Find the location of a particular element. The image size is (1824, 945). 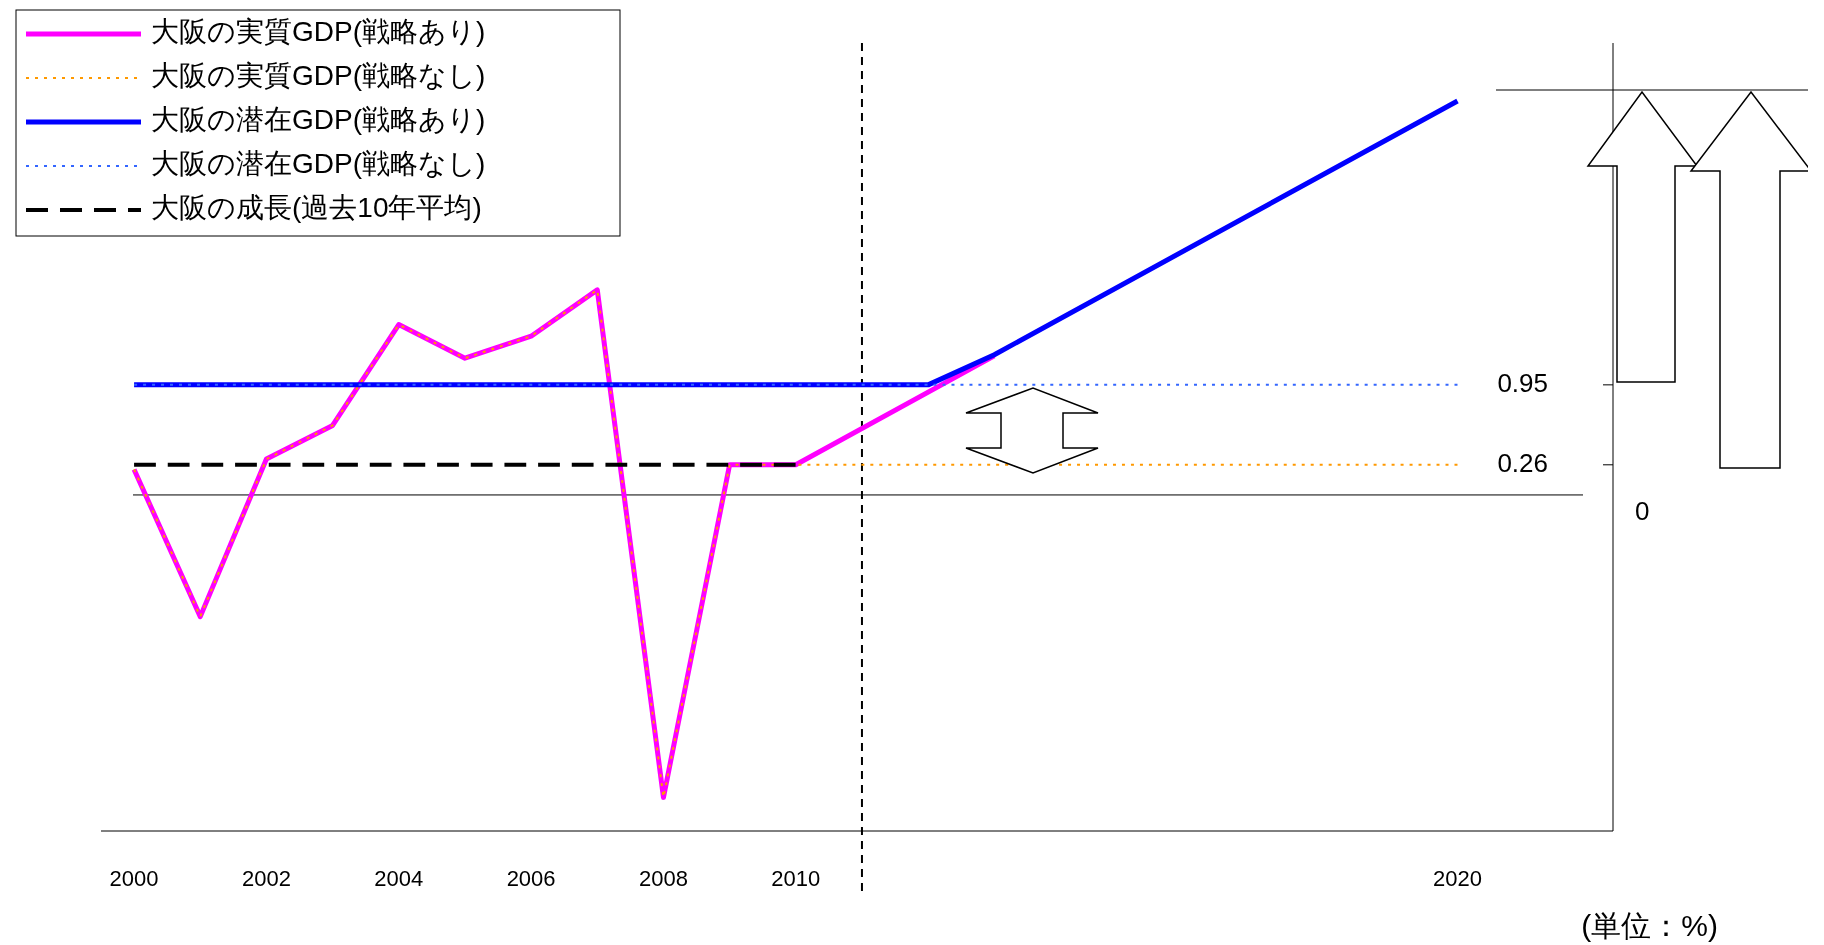

x-tick-label: 2020 is located at coordinates (1457, 878).